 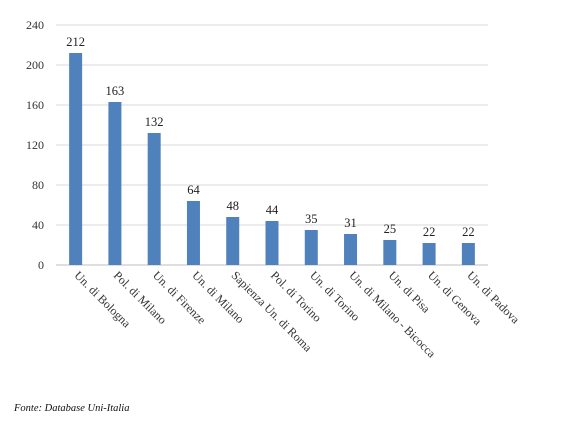 What do you see at coordinates (272, 210) in the screenshot?
I see `data-label: 44` at bounding box center [272, 210].